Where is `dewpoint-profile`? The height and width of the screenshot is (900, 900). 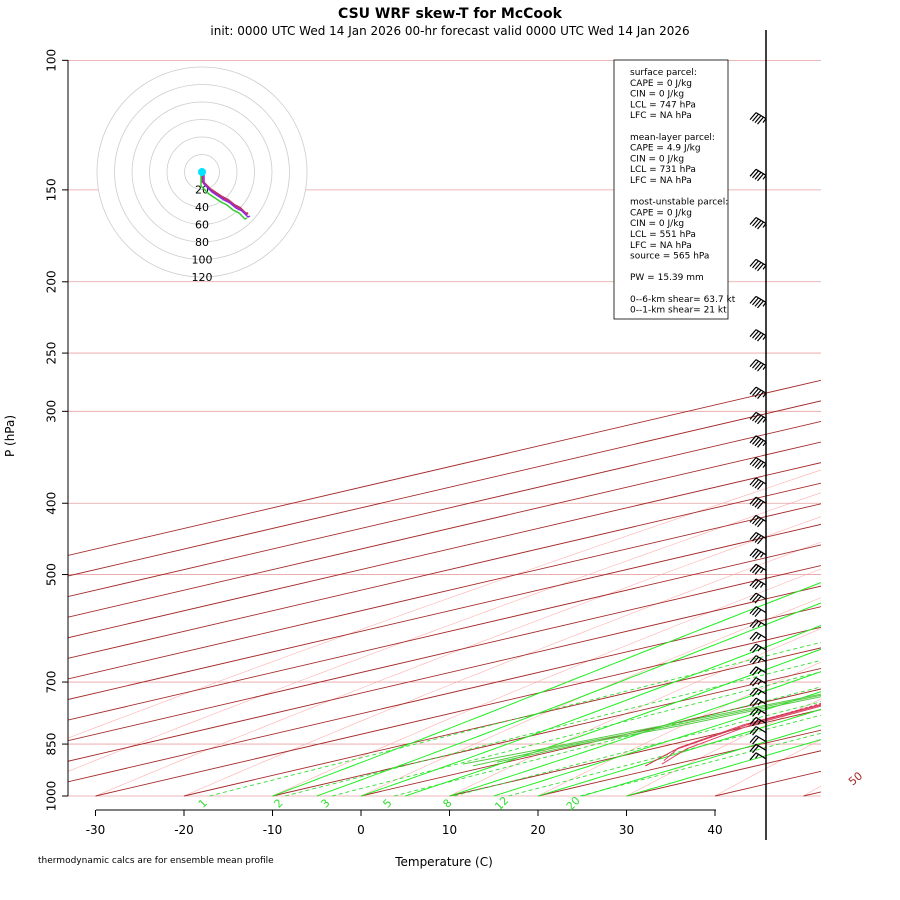 dewpoint-profile is located at coordinates (641, 729).